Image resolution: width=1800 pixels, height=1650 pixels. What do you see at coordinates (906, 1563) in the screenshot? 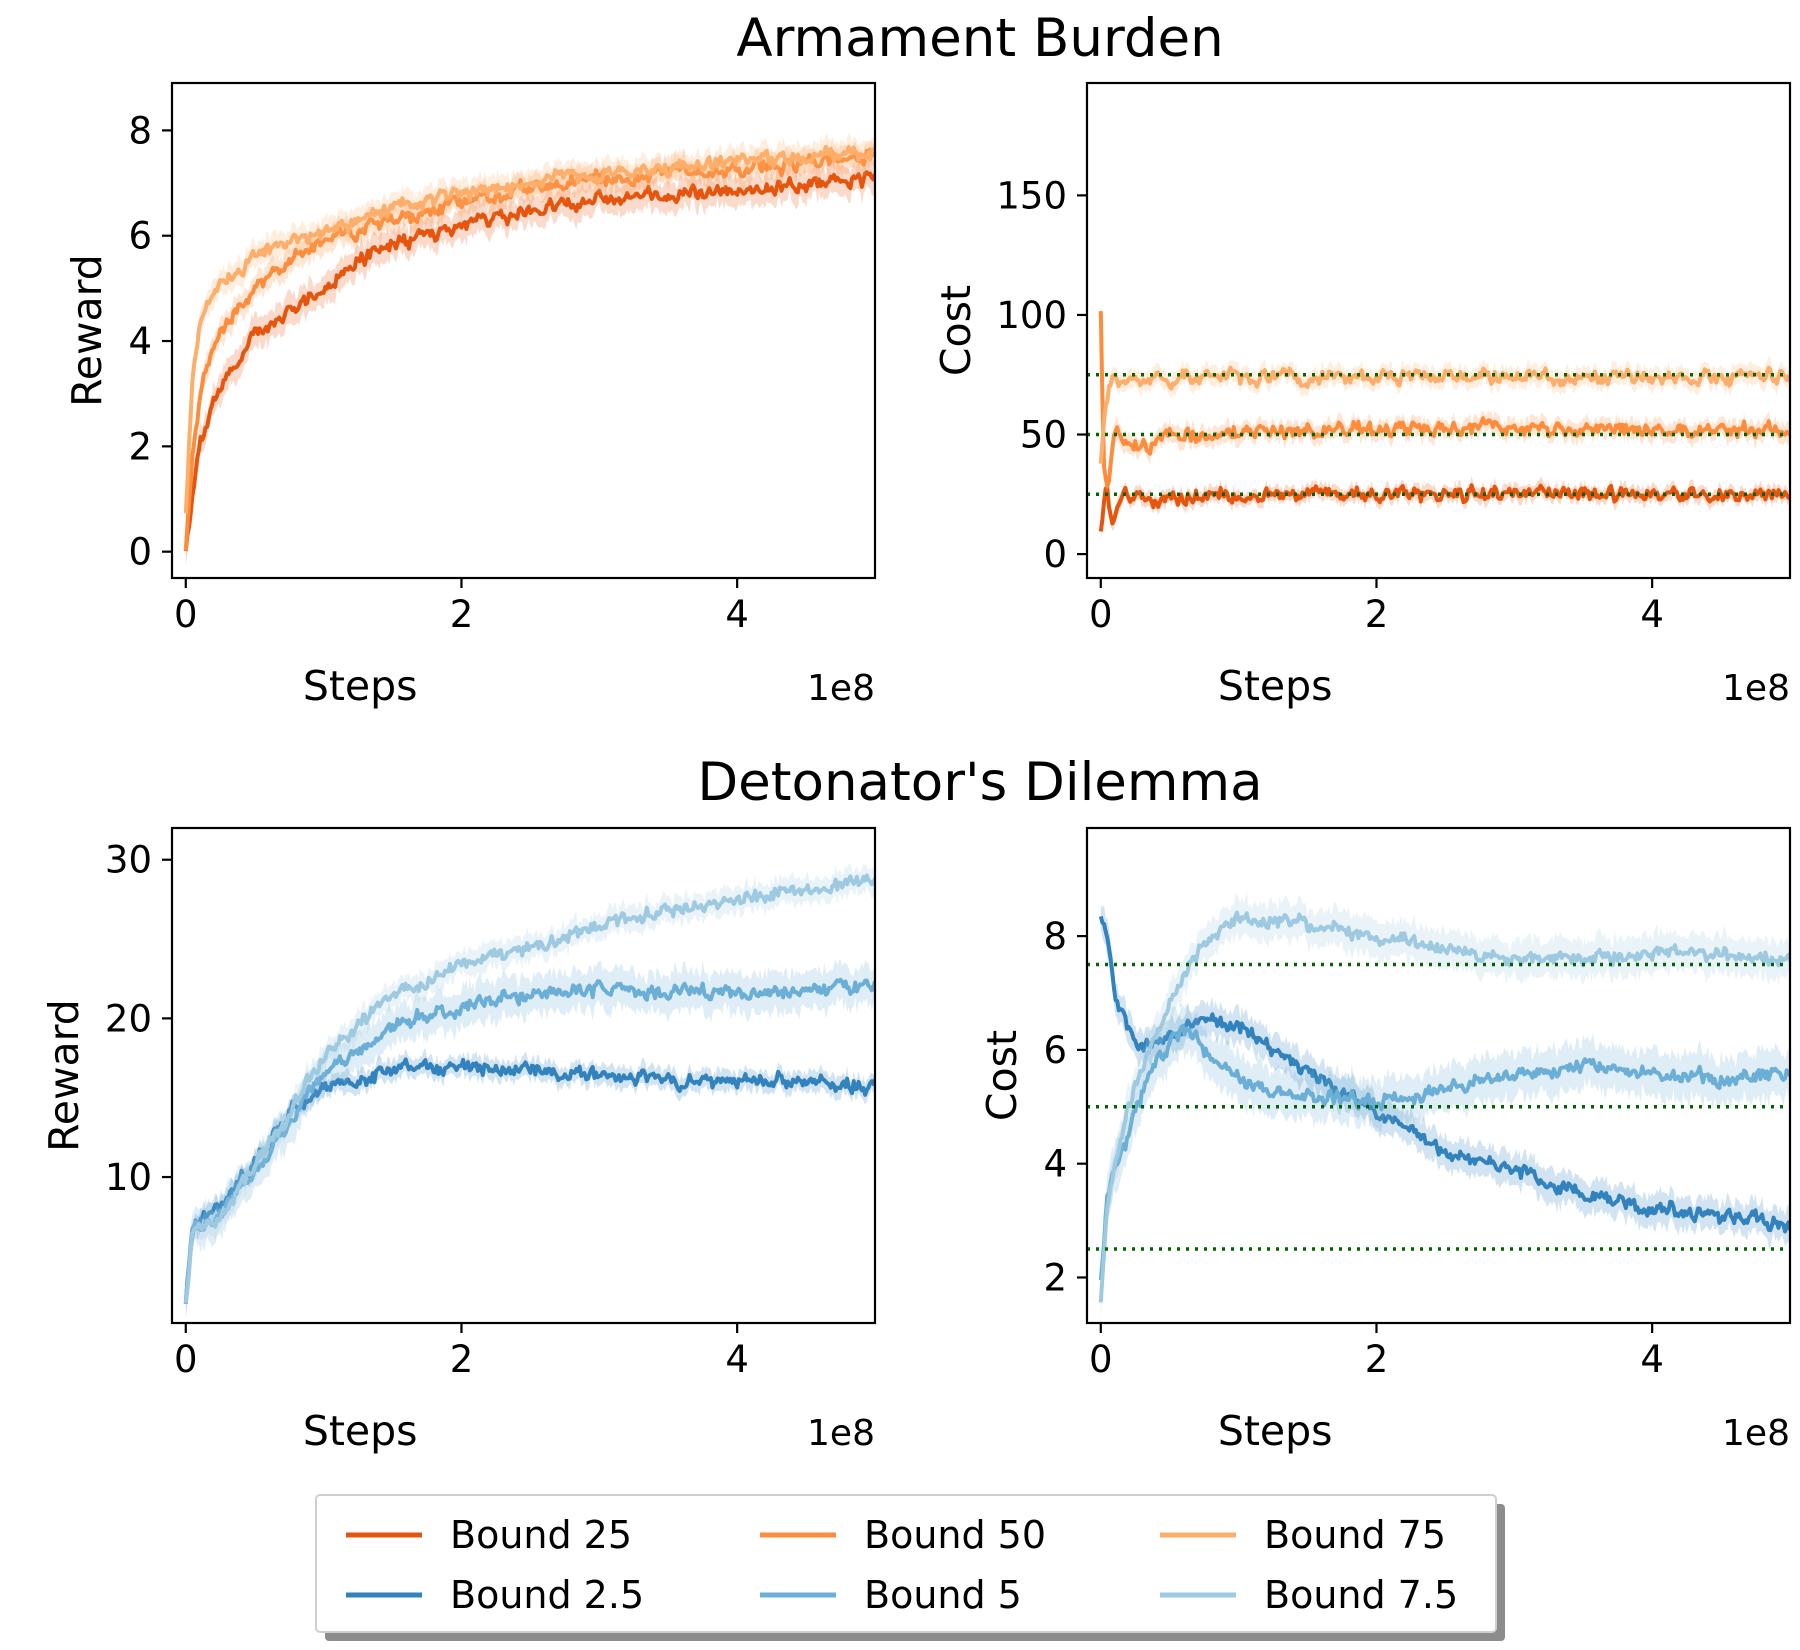
I see `legend-box` at bounding box center [906, 1563].